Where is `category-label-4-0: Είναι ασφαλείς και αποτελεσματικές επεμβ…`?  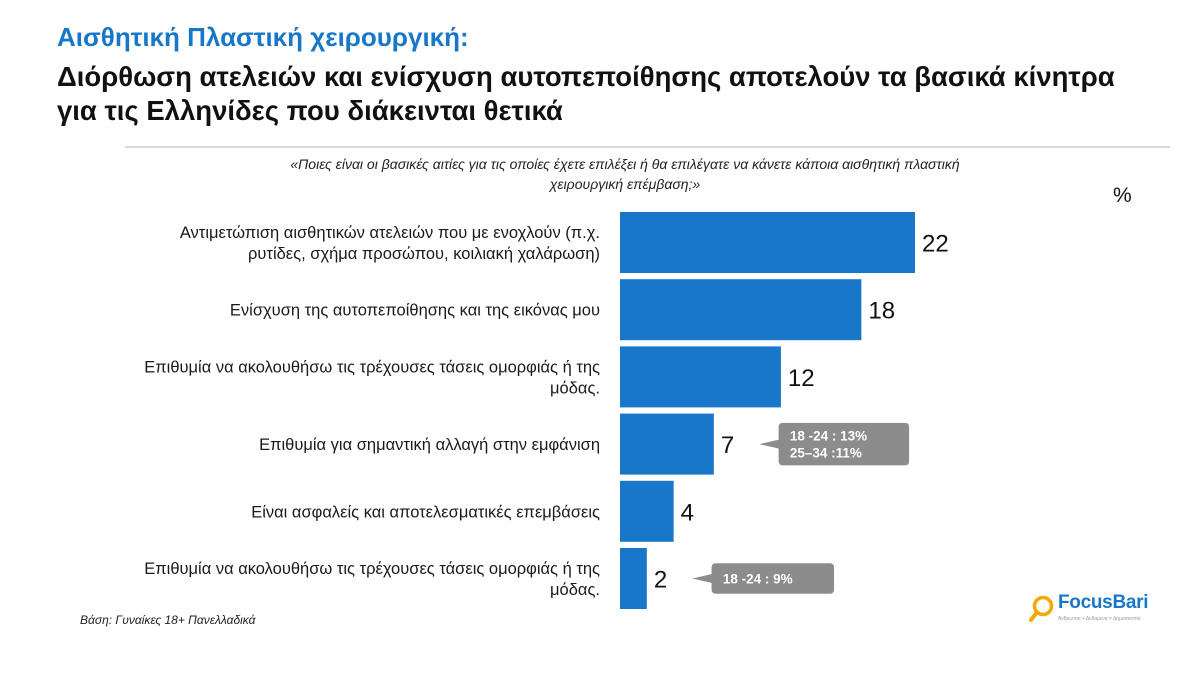 category-label-4-0: Είναι ασφαλείς και αποτελεσματικές επεμβ… is located at coordinates (425, 512).